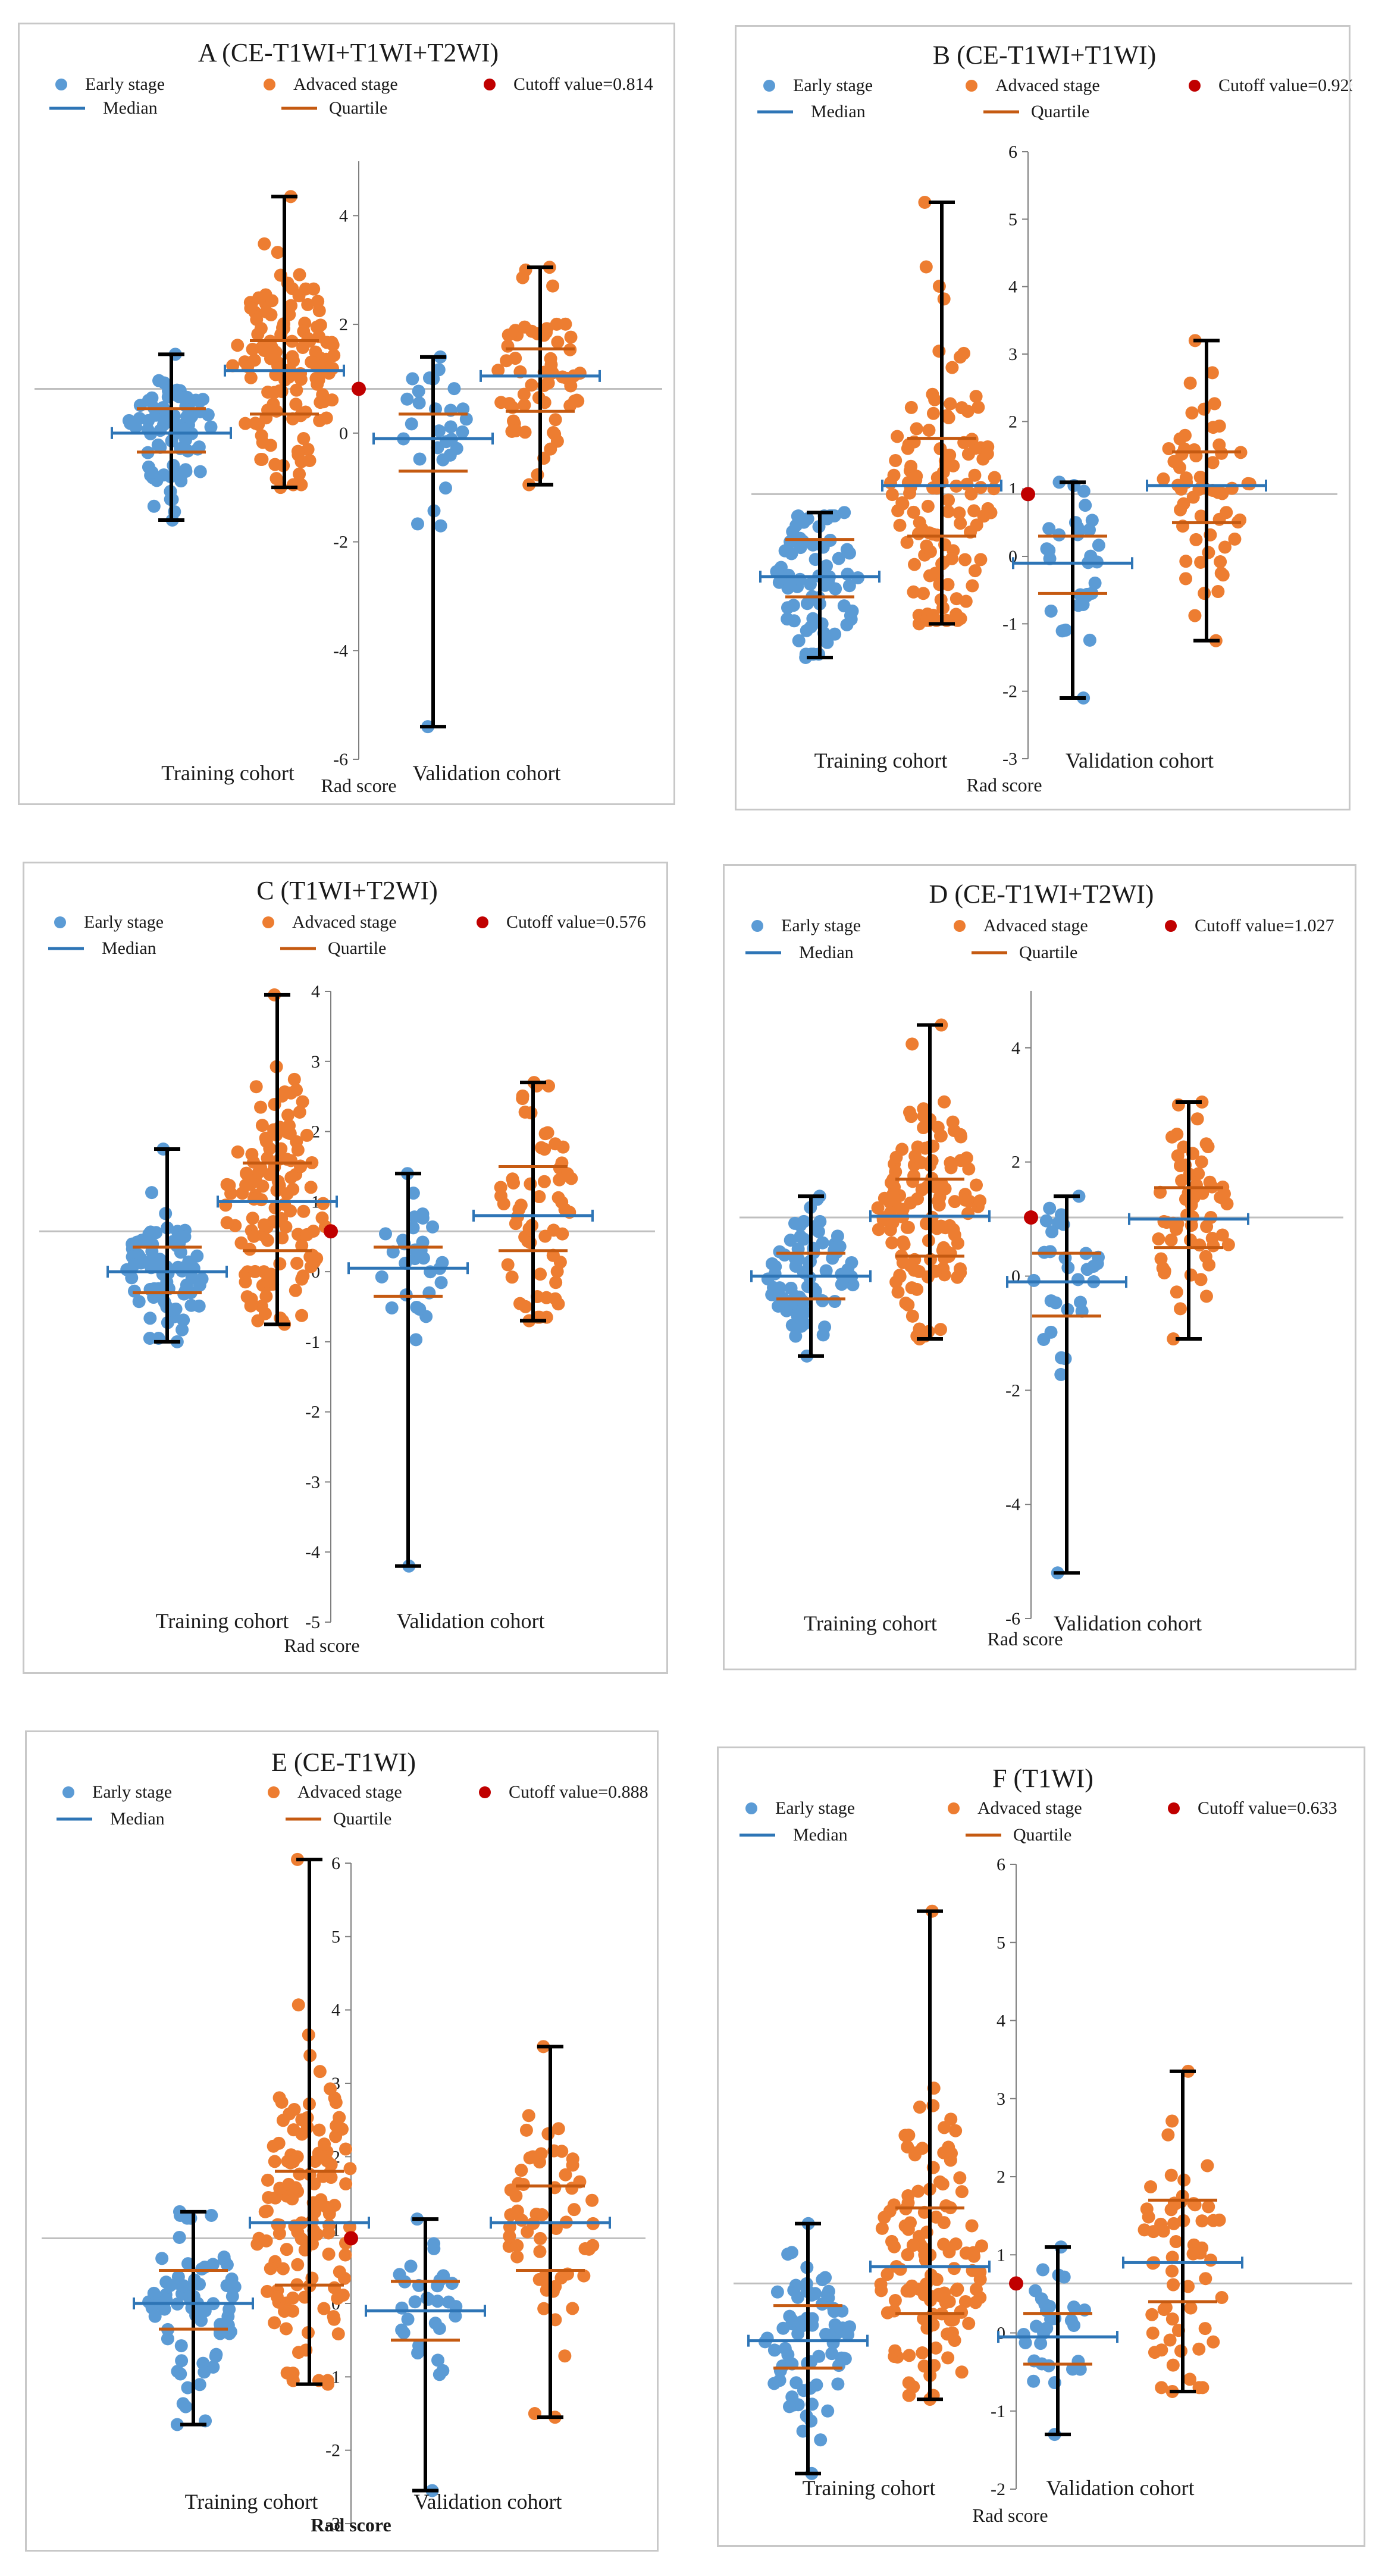 This screenshot has height=2576, width=1385. Describe the element at coordinates (340, 759) in the screenshot. I see `y-tick-label: -6` at that location.